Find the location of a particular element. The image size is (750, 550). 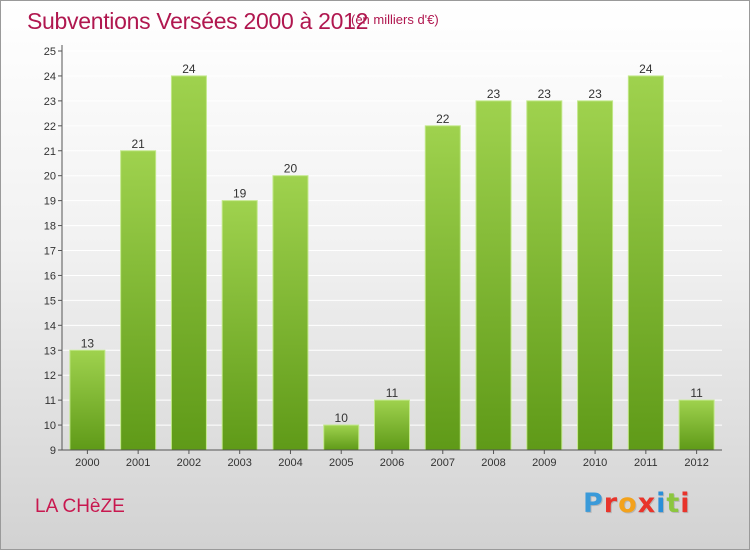

x-tick-label: 2010 is located at coordinates (595, 463).